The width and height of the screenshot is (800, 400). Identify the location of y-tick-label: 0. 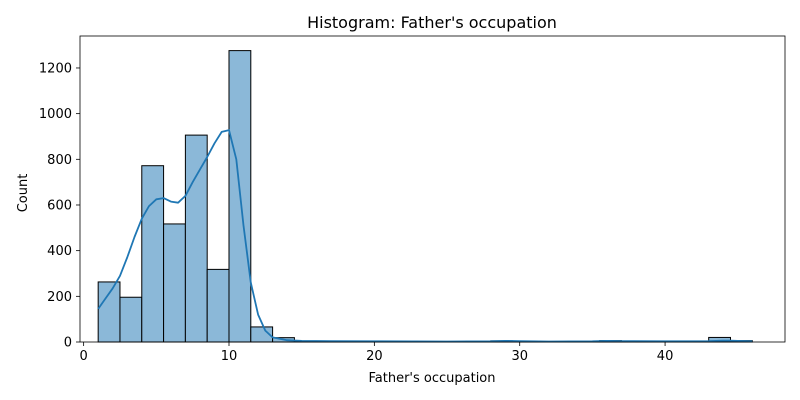
(68, 343).